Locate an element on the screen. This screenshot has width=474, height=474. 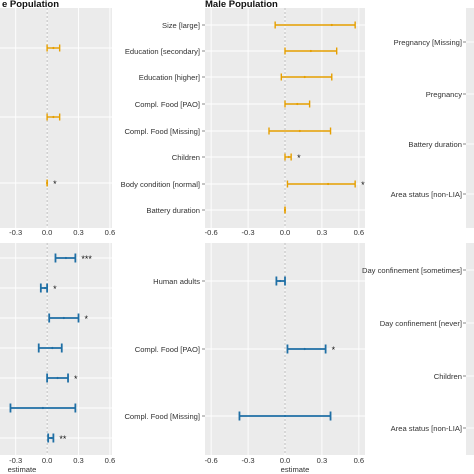
panel-title: Male Population is located at coordinates (241, 5).